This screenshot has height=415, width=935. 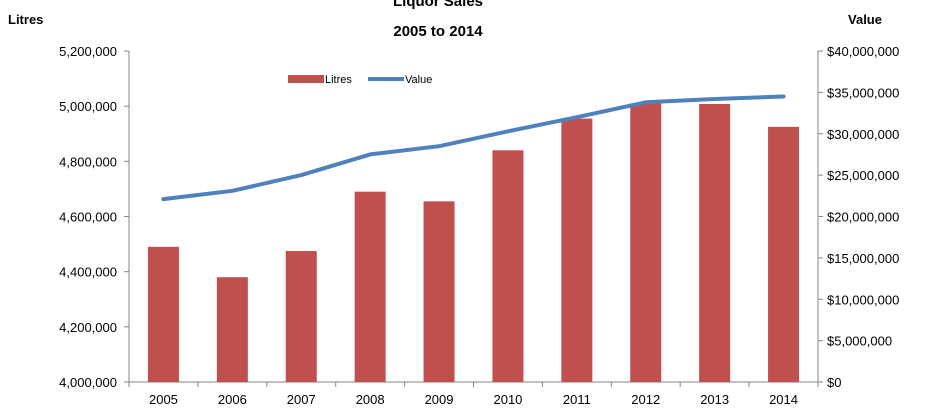 What do you see at coordinates (338, 80) in the screenshot?
I see `legend-label-litres: Litres` at bounding box center [338, 80].